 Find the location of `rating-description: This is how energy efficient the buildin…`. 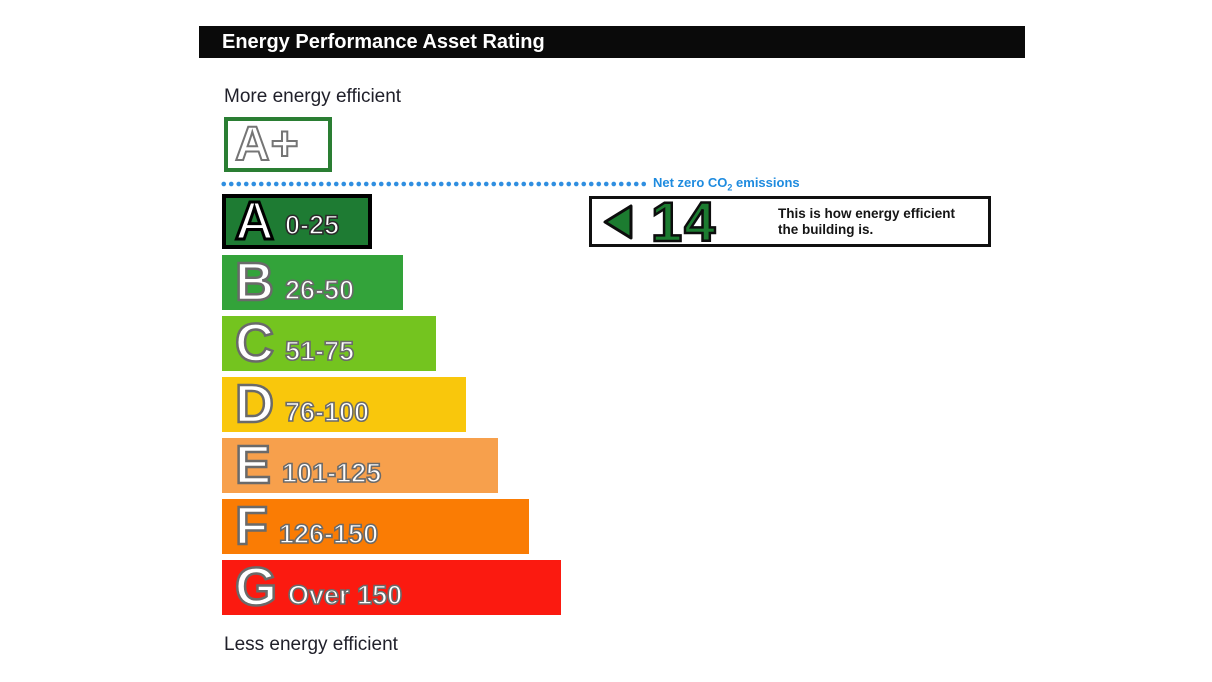

rating-description: This is how energy efficient the buildin… is located at coordinates (866, 222).